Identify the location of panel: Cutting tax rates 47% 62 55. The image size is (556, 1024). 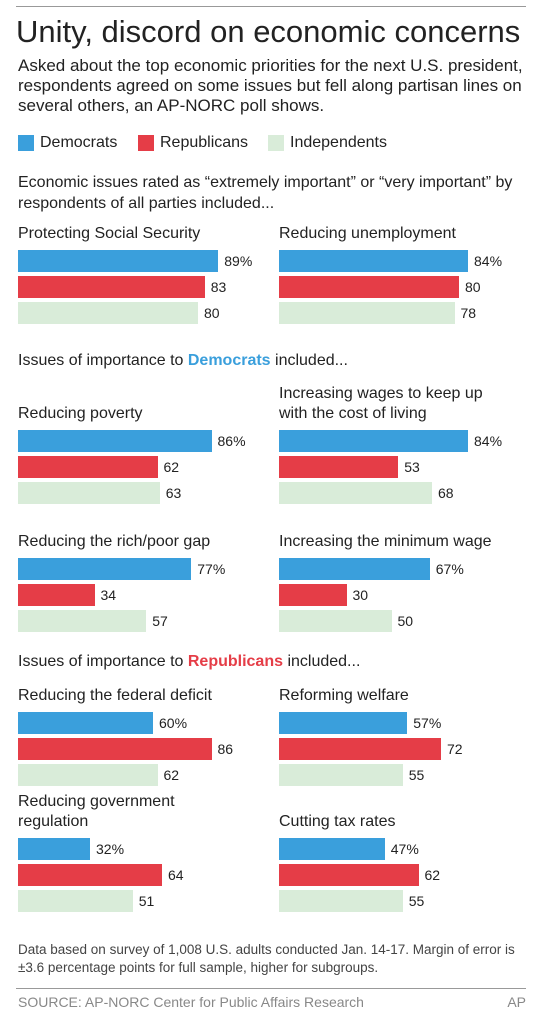
(404, 862).